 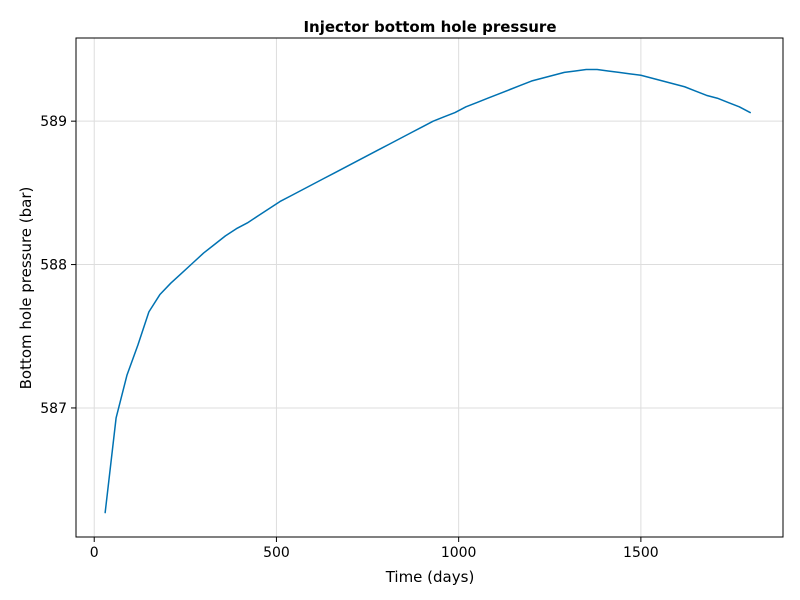 What do you see at coordinates (459, 553) in the screenshot?
I see `x-tick-label: 1000` at bounding box center [459, 553].